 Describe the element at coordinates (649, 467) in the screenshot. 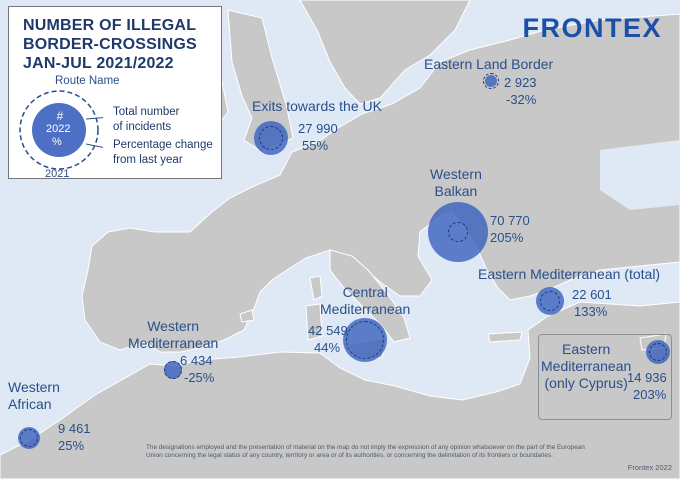

I see `credit: Frontex 2022` at that location.